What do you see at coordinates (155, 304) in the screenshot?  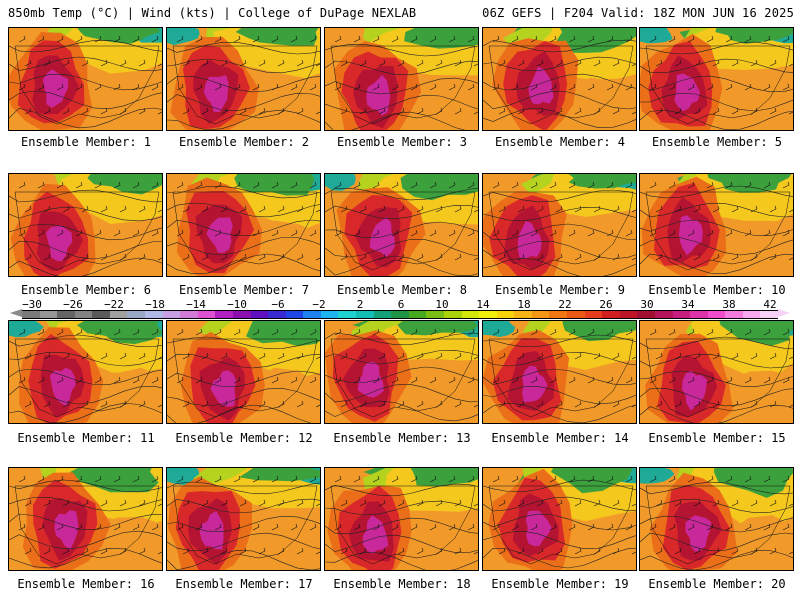 I see `colorbar-tick-label: −18` at bounding box center [155, 304].